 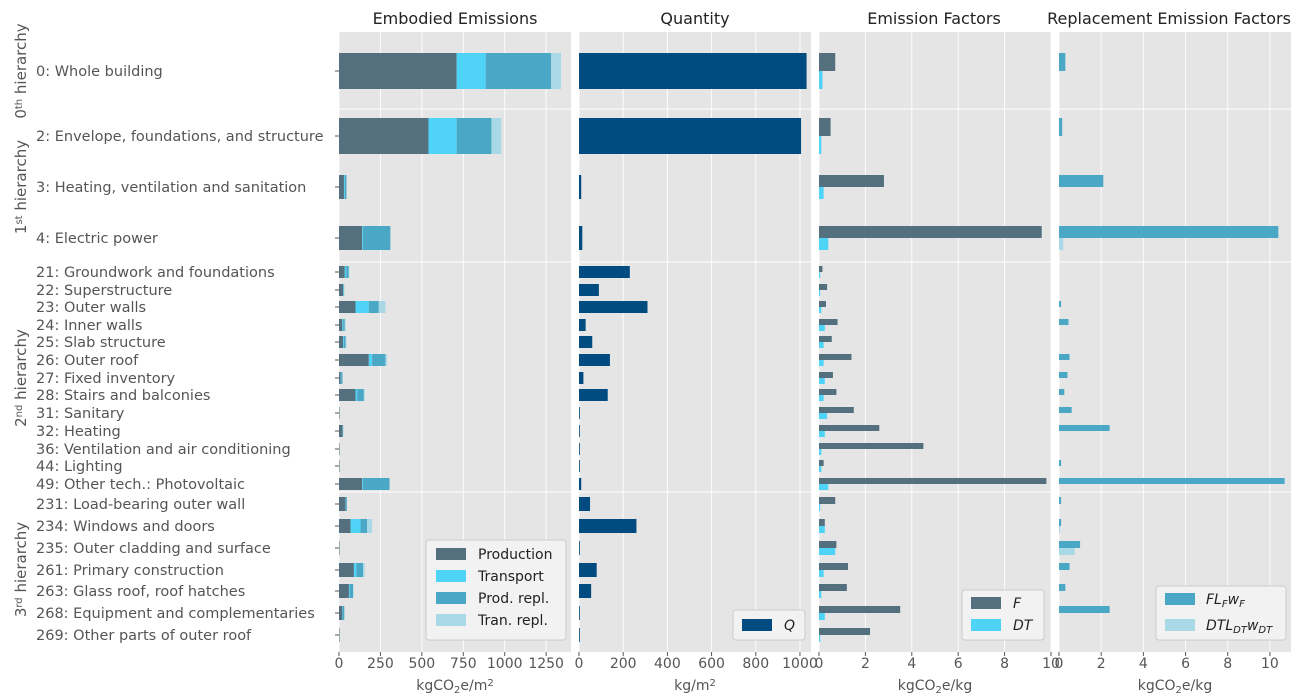 I want to click on category-label: 28: Stairs and balconies, so click(x=123, y=396).